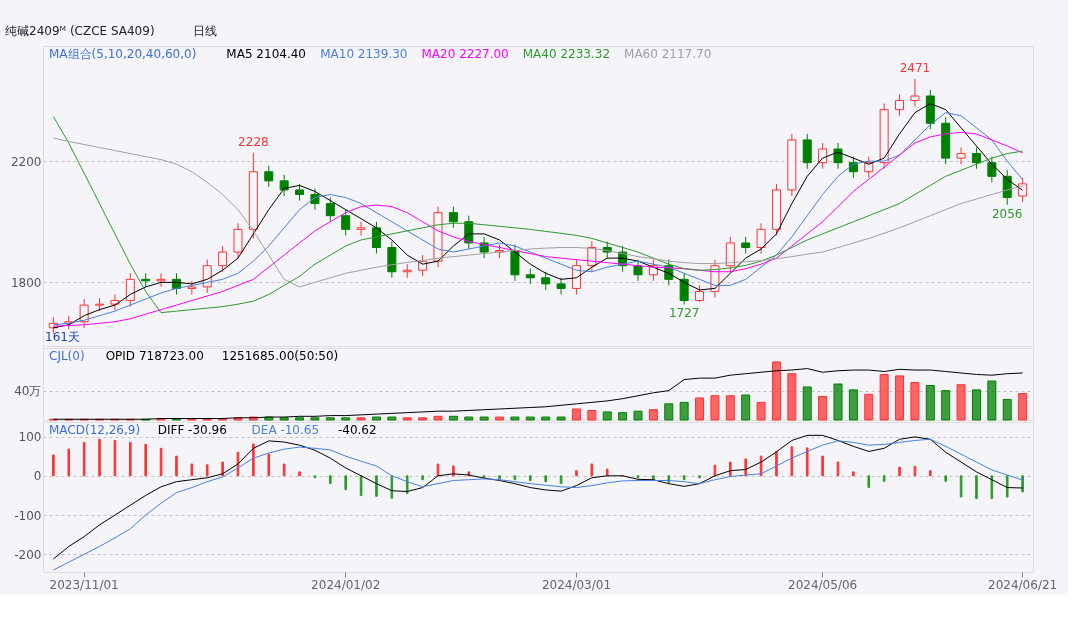  I want to click on annotation: 2056, so click(1007, 213).